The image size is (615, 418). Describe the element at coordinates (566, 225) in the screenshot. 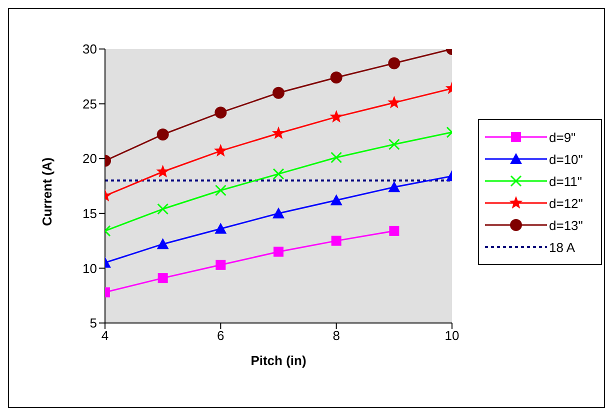

I see `legend-label: d=13"` at that location.